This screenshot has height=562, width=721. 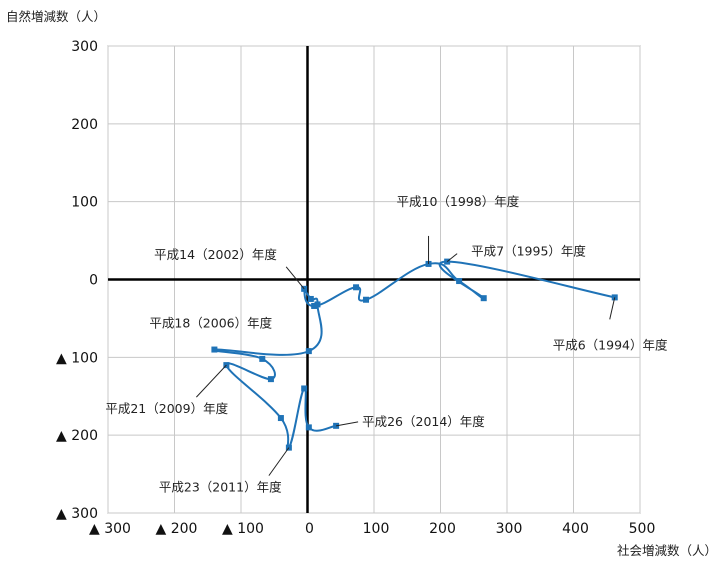 What do you see at coordinates (84, 47) in the screenshot?
I see `y-tick-label: 300` at bounding box center [84, 47].